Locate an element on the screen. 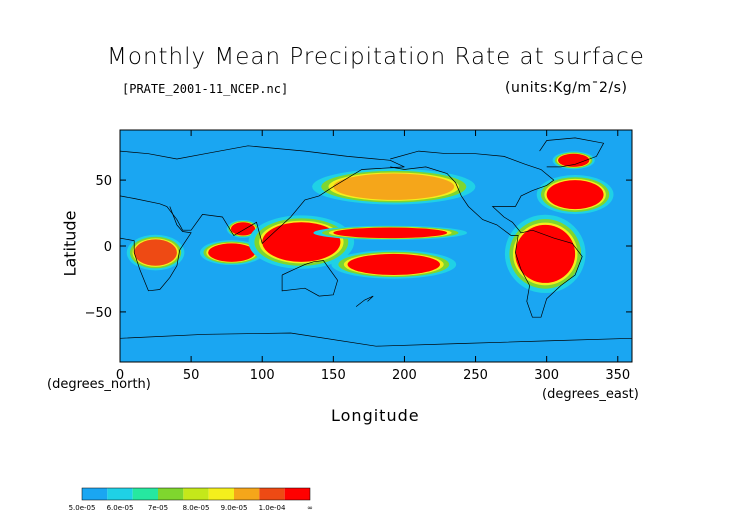 The image size is (752, 532). source-file-label: [PRATE_2001-11_NCEP.nc] is located at coordinates (205, 89).